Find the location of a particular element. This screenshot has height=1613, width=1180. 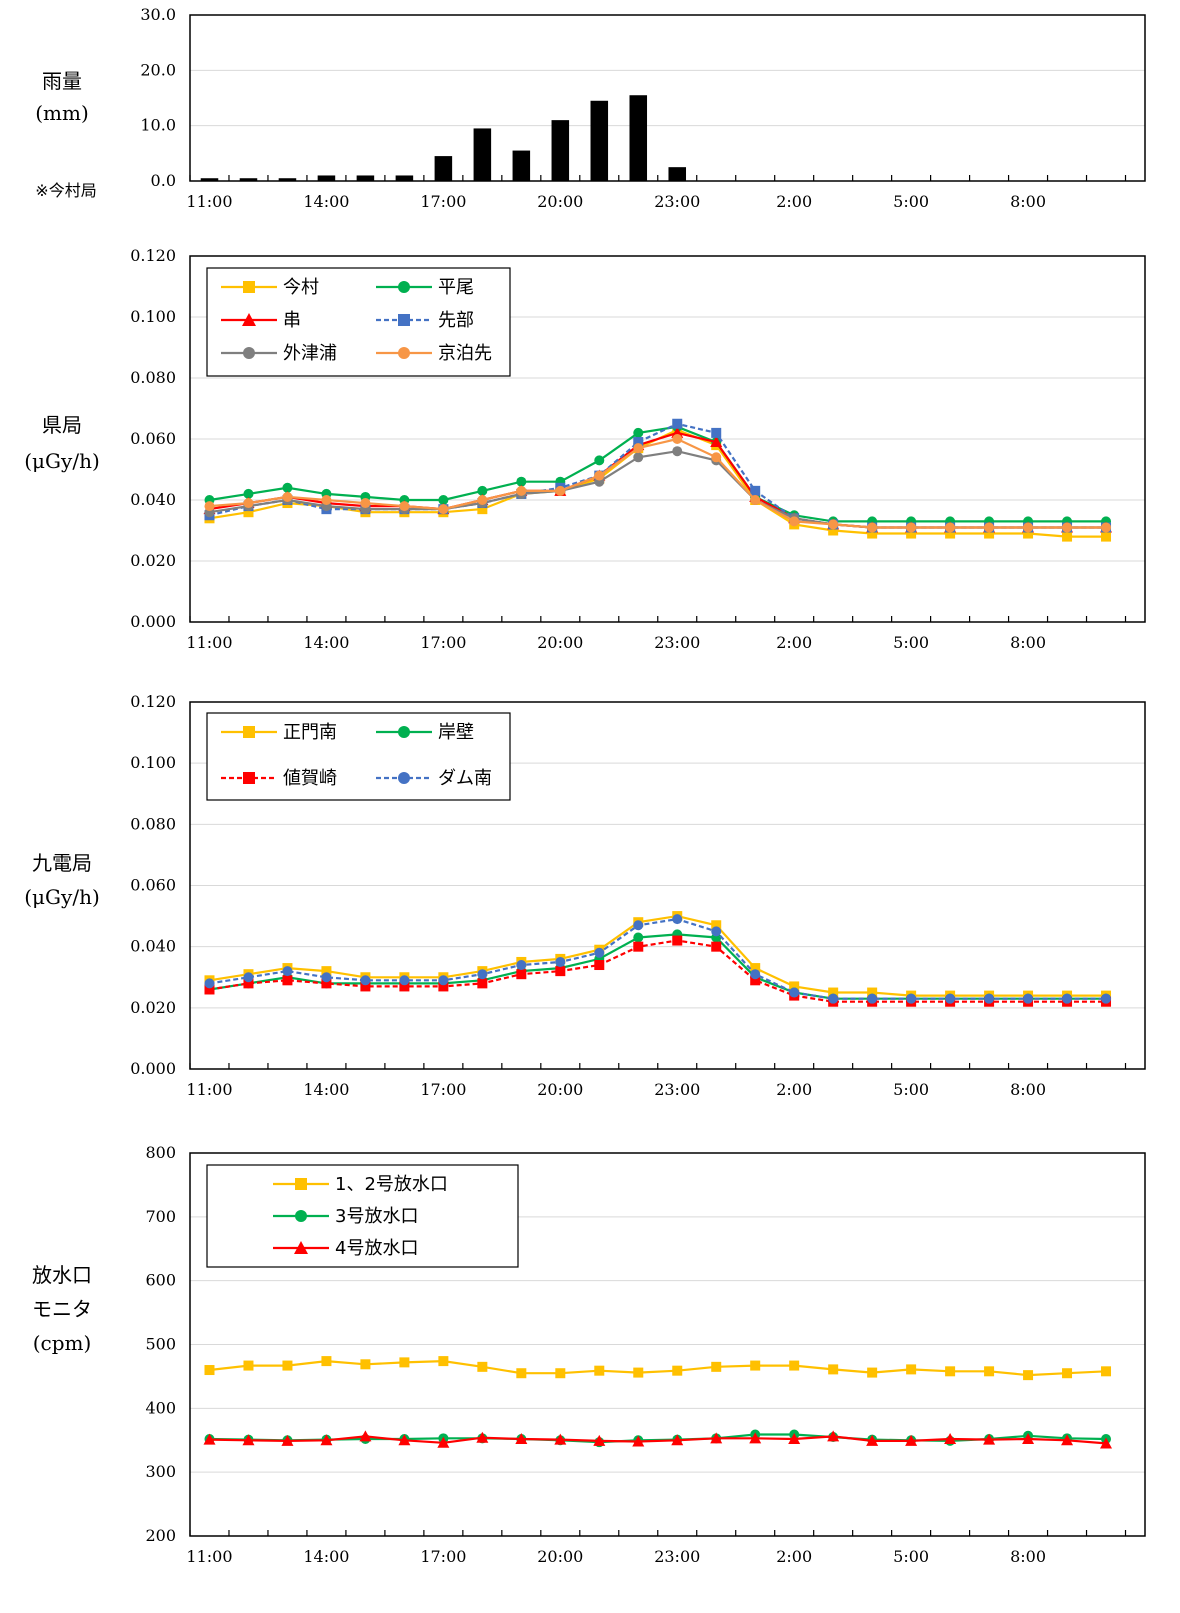

legend-label: 正門南 is located at coordinates (310, 732).